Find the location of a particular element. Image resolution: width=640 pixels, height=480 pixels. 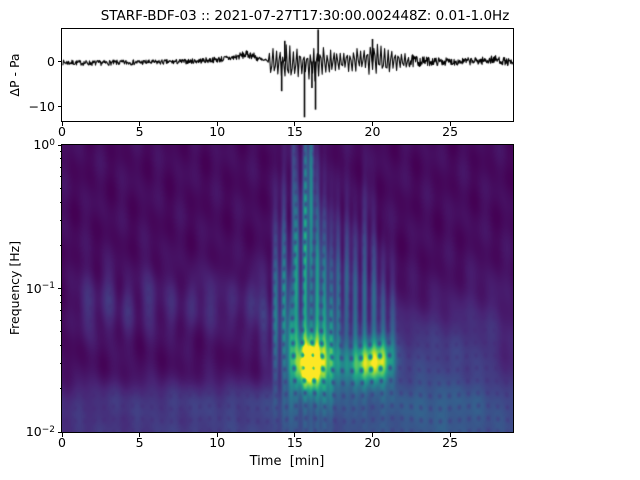

waveform-x-tick-label: 0 is located at coordinates (62, 131).